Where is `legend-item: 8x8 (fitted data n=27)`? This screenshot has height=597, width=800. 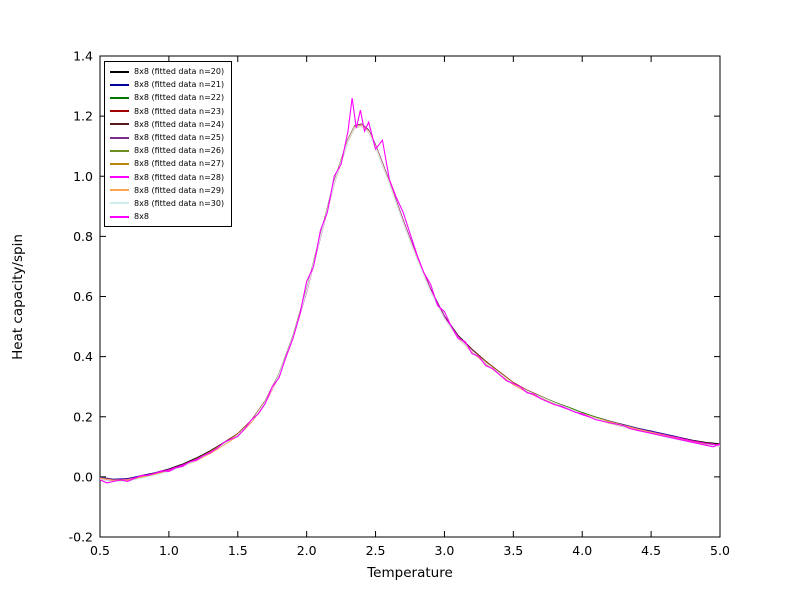 legend-item: 8x8 (fitted data n=27) is located at coordinates (167, 163).